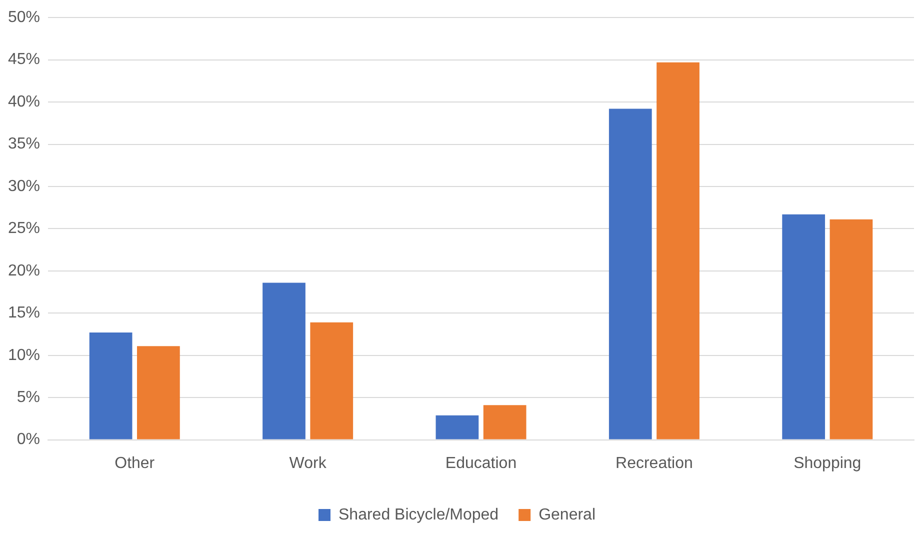 This screenshot has width=916, height=533. I want to click on y-tick-label: 15%, so click(24, 313).